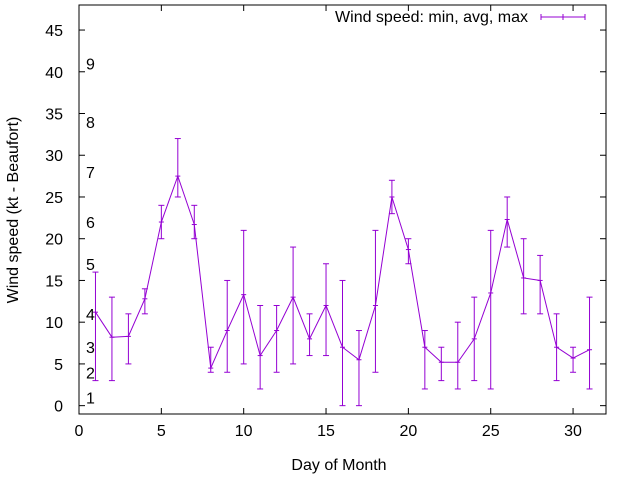 Image resolution: width=640 pixels, height=480 pixels. I want to click on beaufort-label: 6, so click(90, 223).